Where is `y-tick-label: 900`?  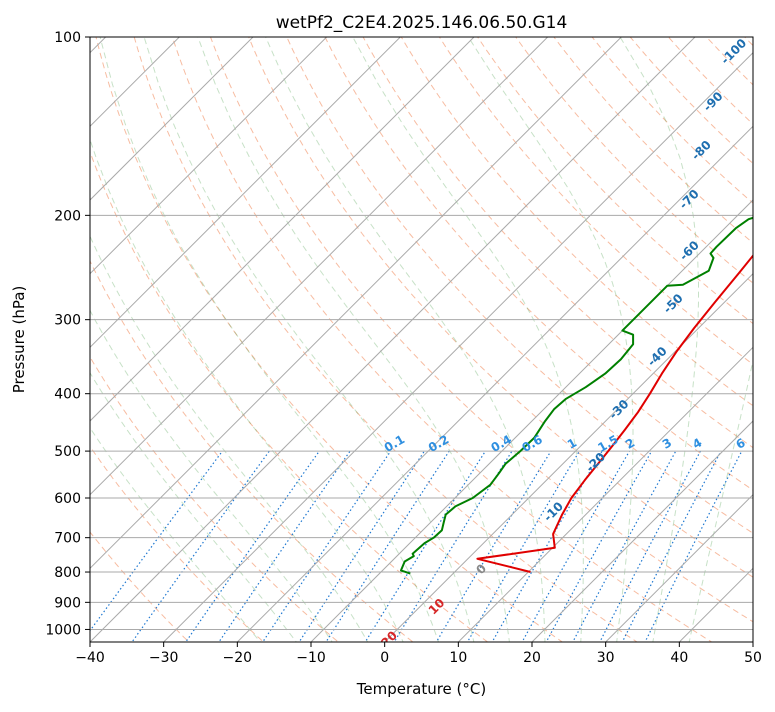 y-tick-label: 900 is located at coordinates (67, 603).